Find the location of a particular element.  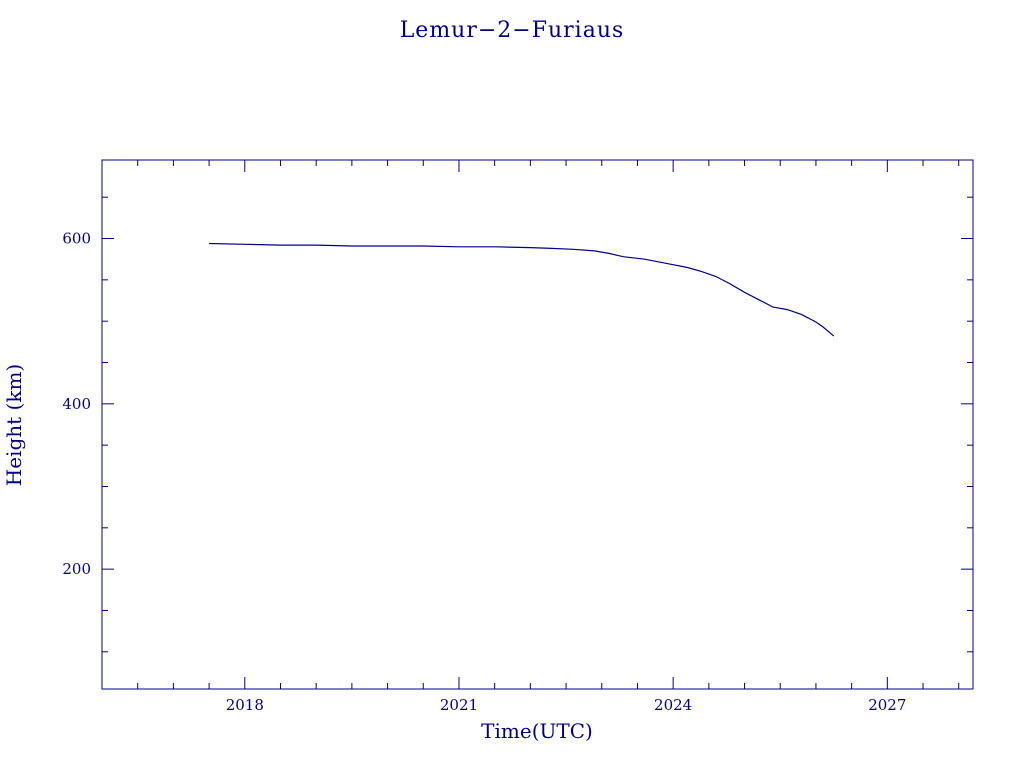

y-tick-label: 200 is located at coordinates (76, 569).